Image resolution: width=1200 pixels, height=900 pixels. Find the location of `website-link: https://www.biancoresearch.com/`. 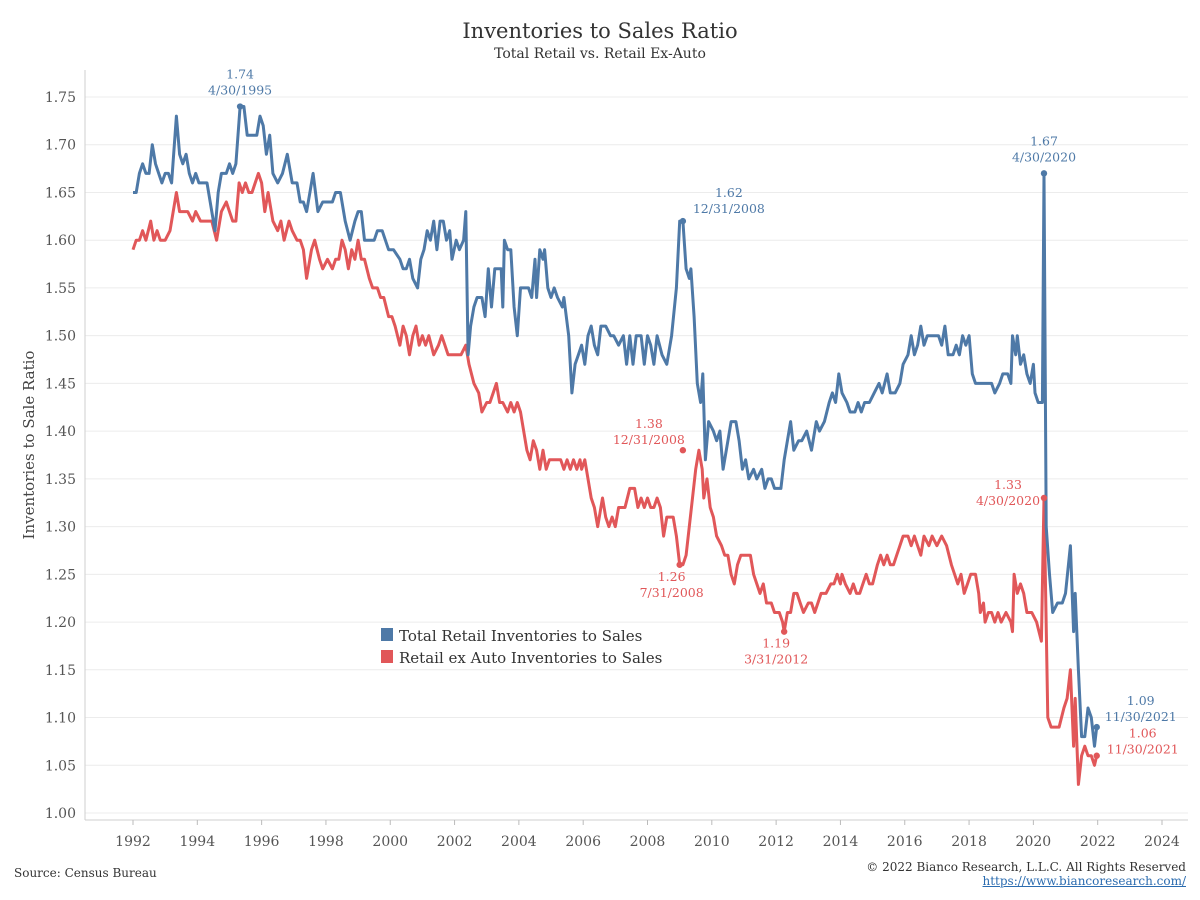

website-link: https://www.biancoresearch.com/ is located at coordinates (1084, 881).